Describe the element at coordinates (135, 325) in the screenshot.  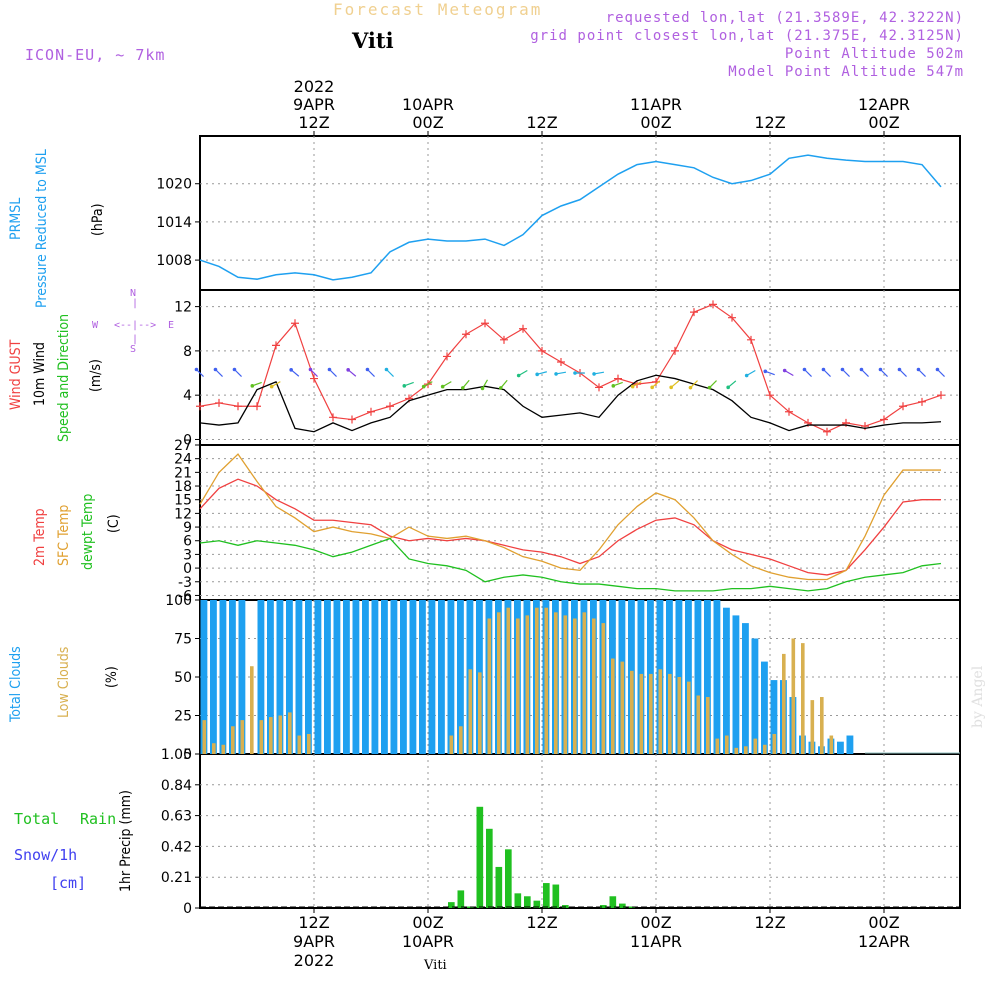
I see `compass-arrows: <--|-->` at that location.